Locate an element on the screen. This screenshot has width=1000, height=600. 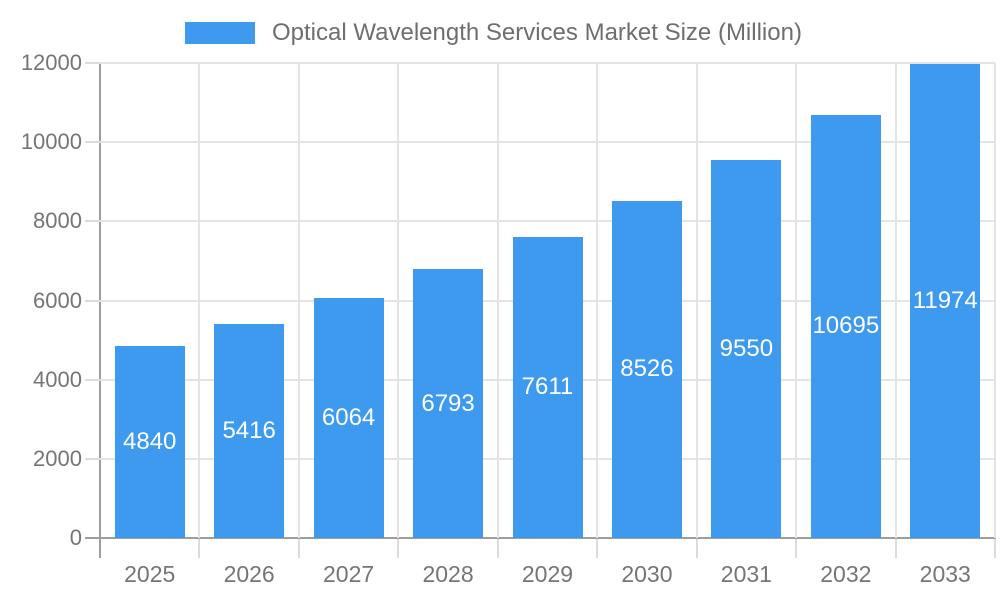
x-axis-label: 2033 is located at coordinates (945, 574).